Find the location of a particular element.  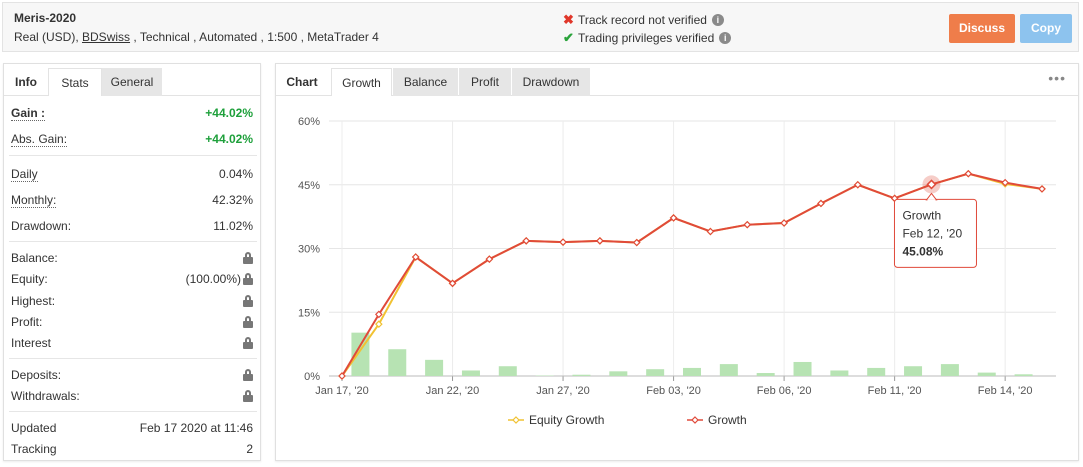

track-record-status: ✖ Track record not verified i is located at coordinates (643, 20).